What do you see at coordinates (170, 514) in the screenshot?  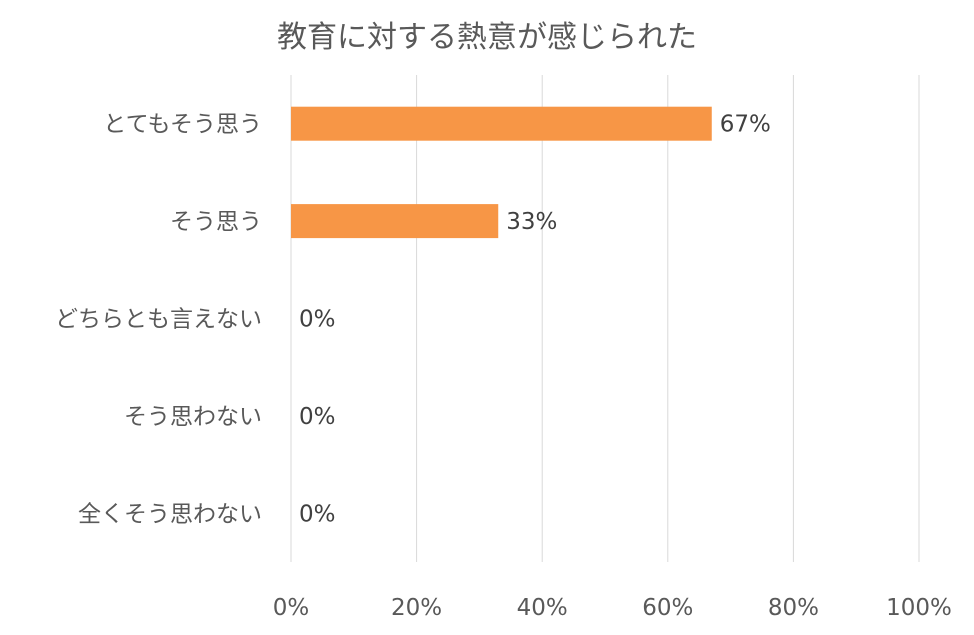 I see `category-label: 全くそう思わない` at bounding box center [170, 514].